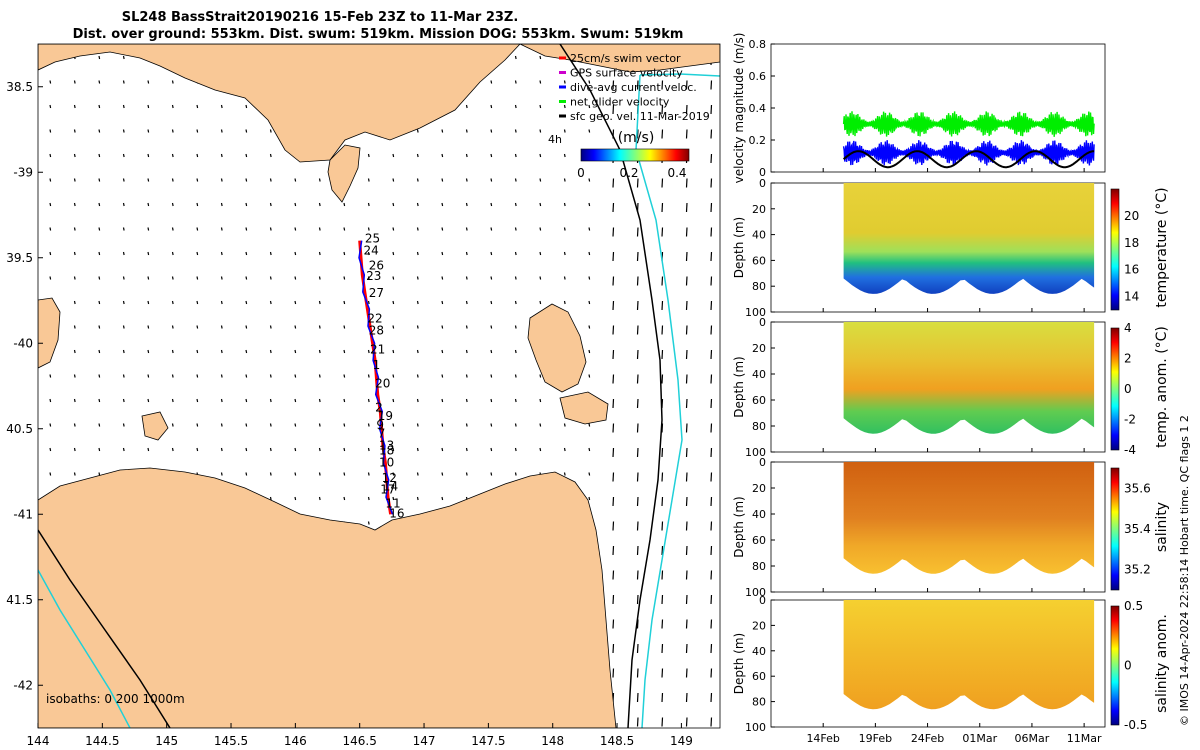 The height and width of the screenshot is (750, 1200). What do you see at coordinates (385, 416) in the screenshot?
I see `waypoint-label: 19` at bounding box center [385, 416].